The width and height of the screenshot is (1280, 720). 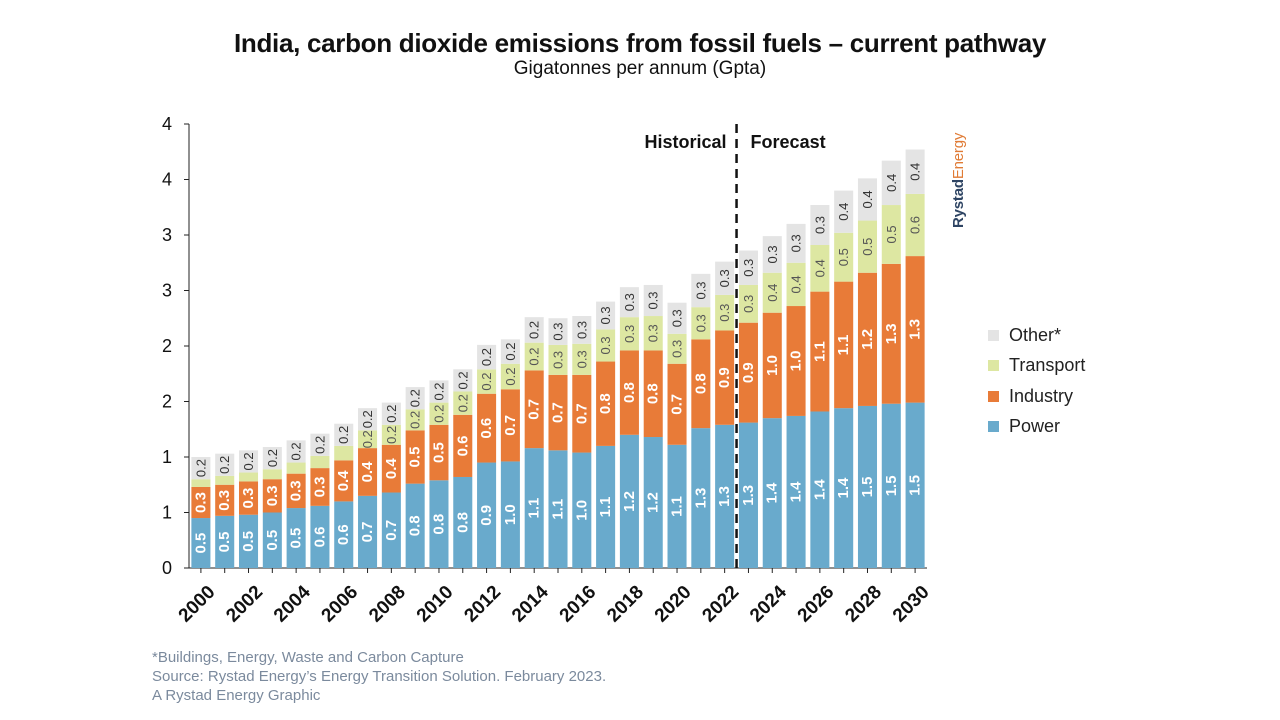 I want to click on data-label-other-2010: 0.2, so click(x=438, y=391).